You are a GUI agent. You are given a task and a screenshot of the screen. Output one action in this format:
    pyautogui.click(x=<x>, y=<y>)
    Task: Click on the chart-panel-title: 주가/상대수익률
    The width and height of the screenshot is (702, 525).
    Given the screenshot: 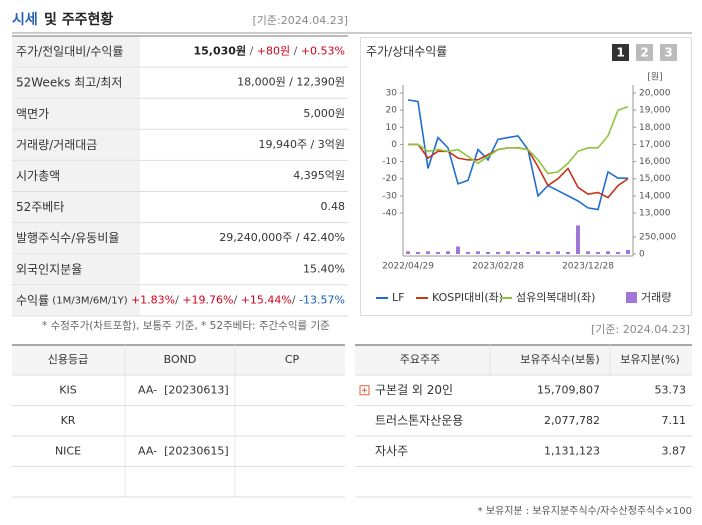 What is the action you would take?
    pyautogui.click(x=406, y=52)
    